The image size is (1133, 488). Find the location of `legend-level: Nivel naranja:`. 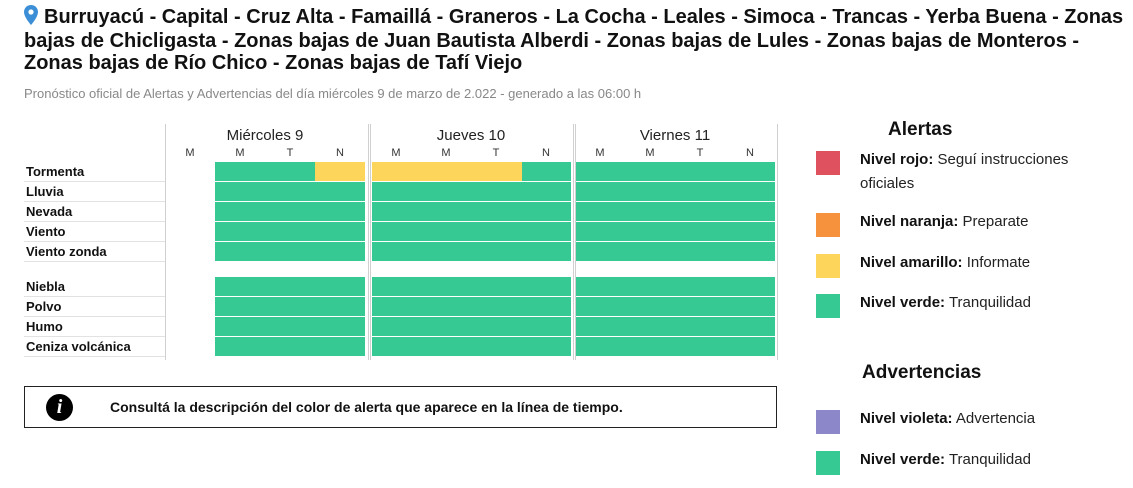

legend-level: Nivel naranja: is located at coordinates (909, 221).